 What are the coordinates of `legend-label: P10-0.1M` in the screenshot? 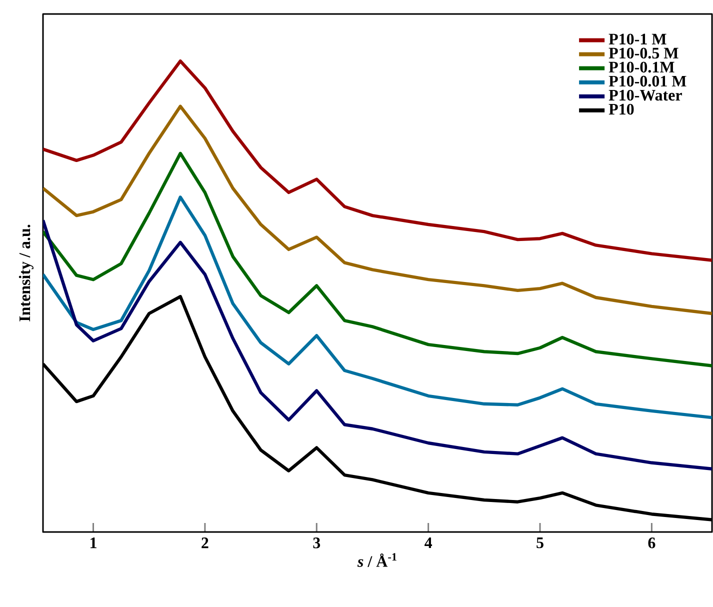 It's located at (641, 67).